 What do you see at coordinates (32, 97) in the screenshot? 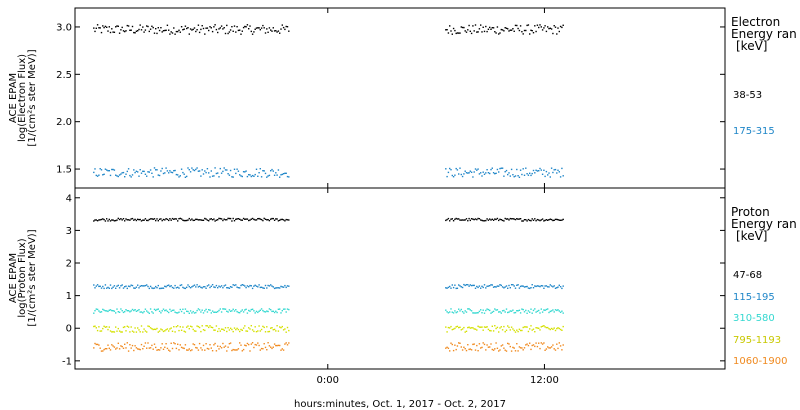
I see `electron-ylabel-line3: [1/(cm²s ster MeV)]` at bounding box center [32, 97].